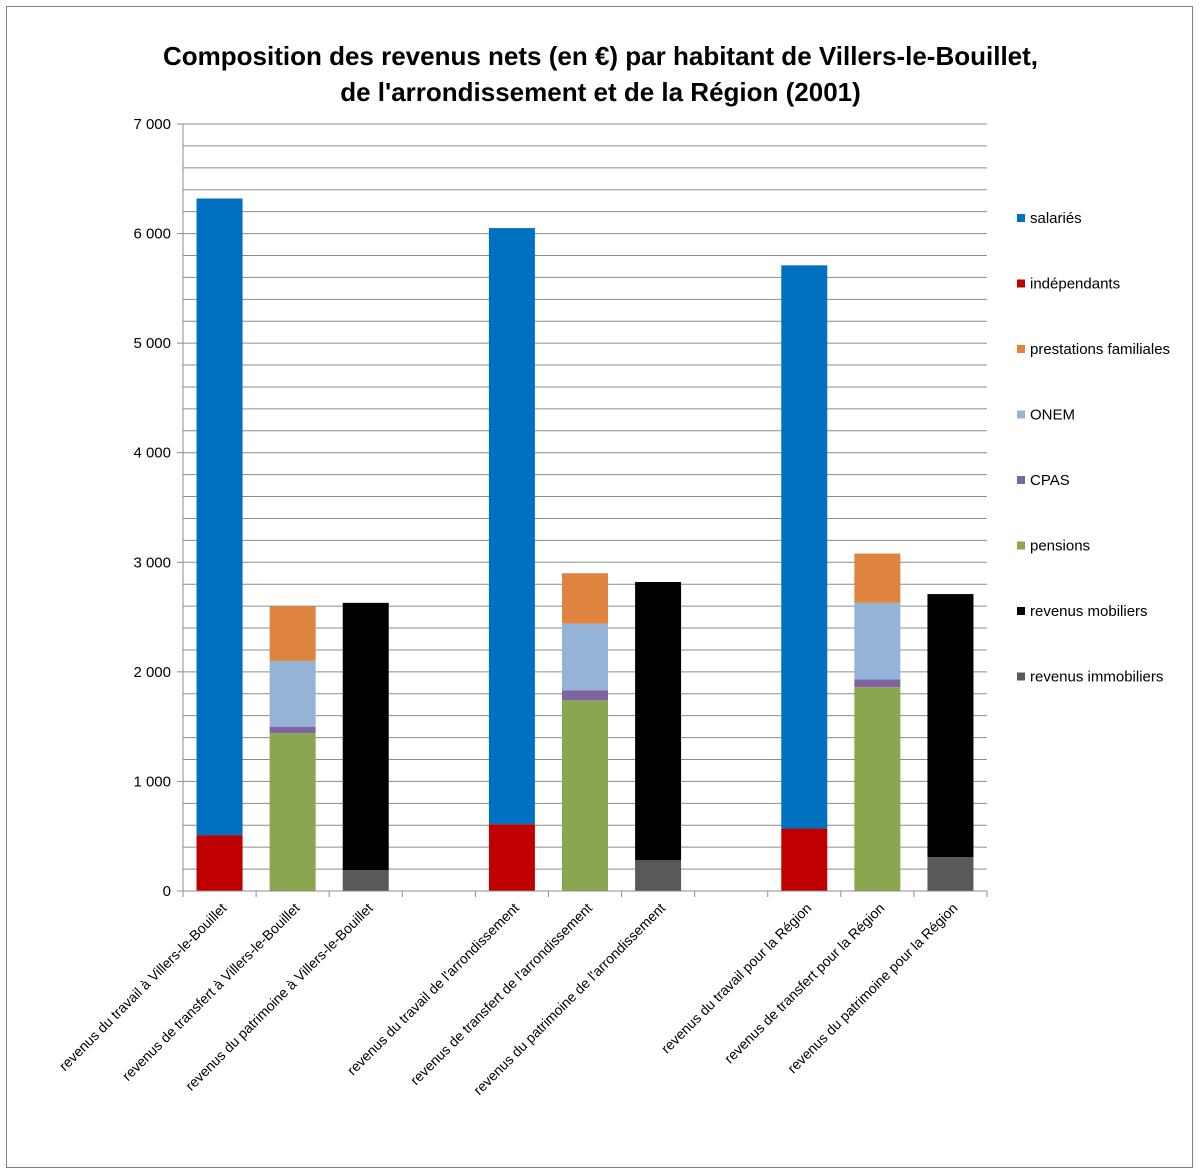  I want to click on legend-label: indépendants, so click(1075, 284).